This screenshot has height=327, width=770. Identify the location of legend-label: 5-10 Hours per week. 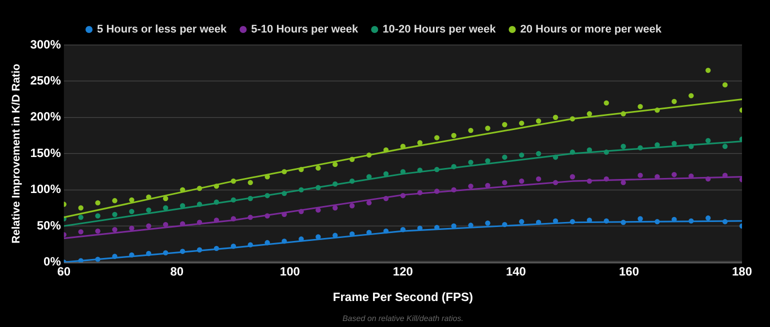
(305, 30).